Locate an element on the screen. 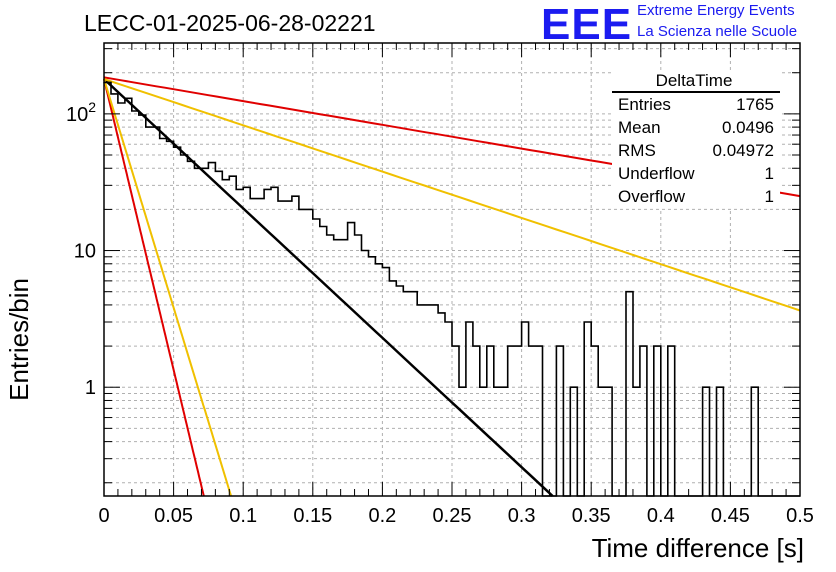  x-tick-label: 0.1 is located at coordinates (243, 516).